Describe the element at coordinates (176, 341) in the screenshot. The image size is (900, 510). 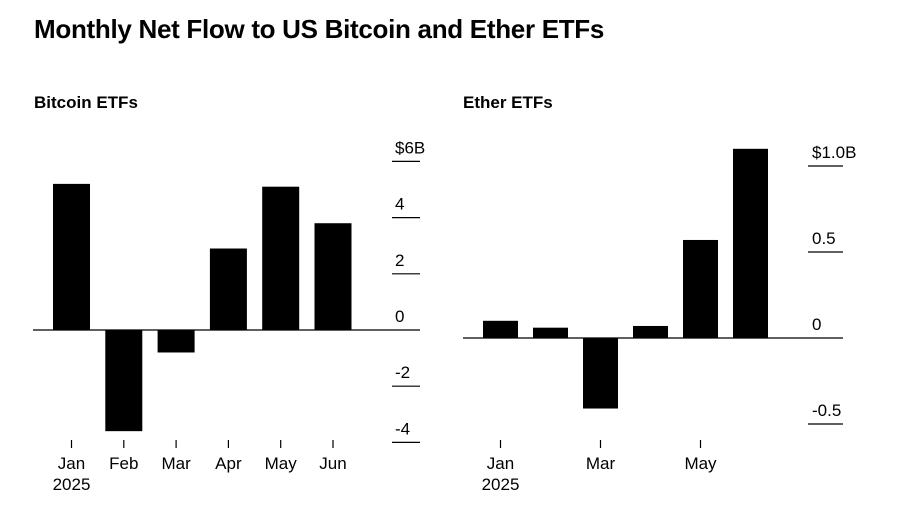
I see `bitcoin-bar-mar` at that location.